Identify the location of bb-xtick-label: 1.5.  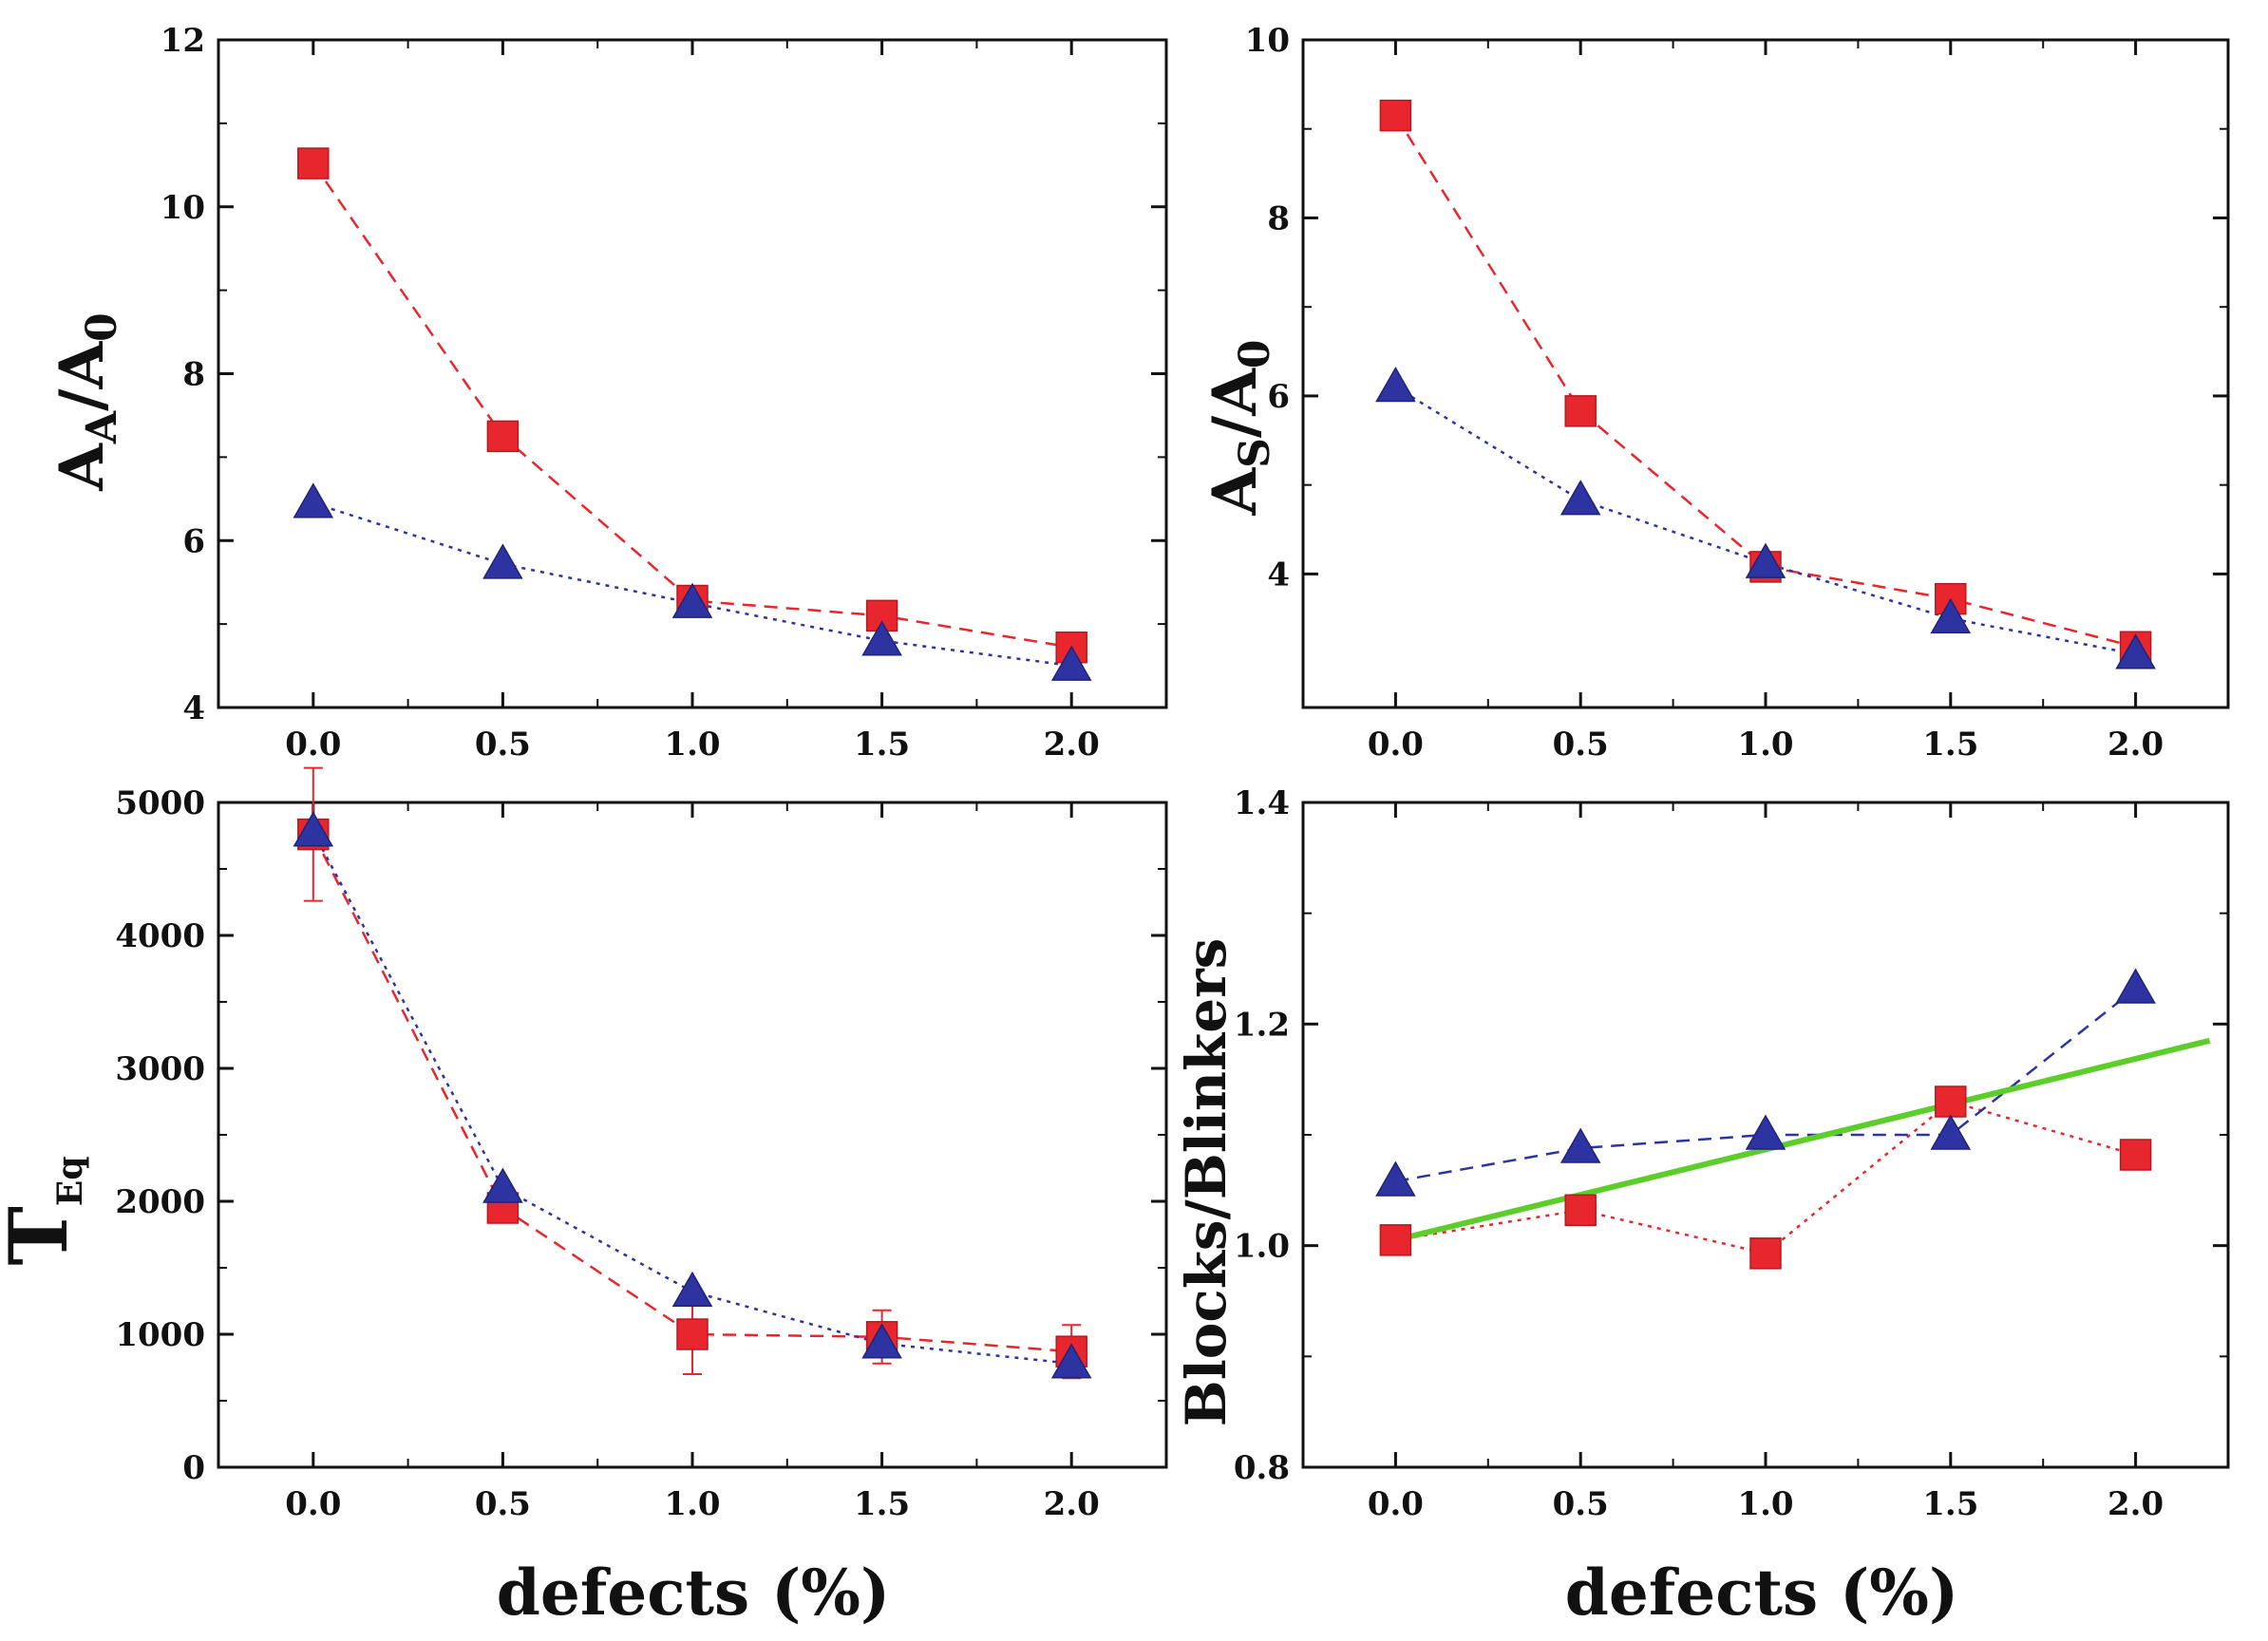
(1950, 1504).